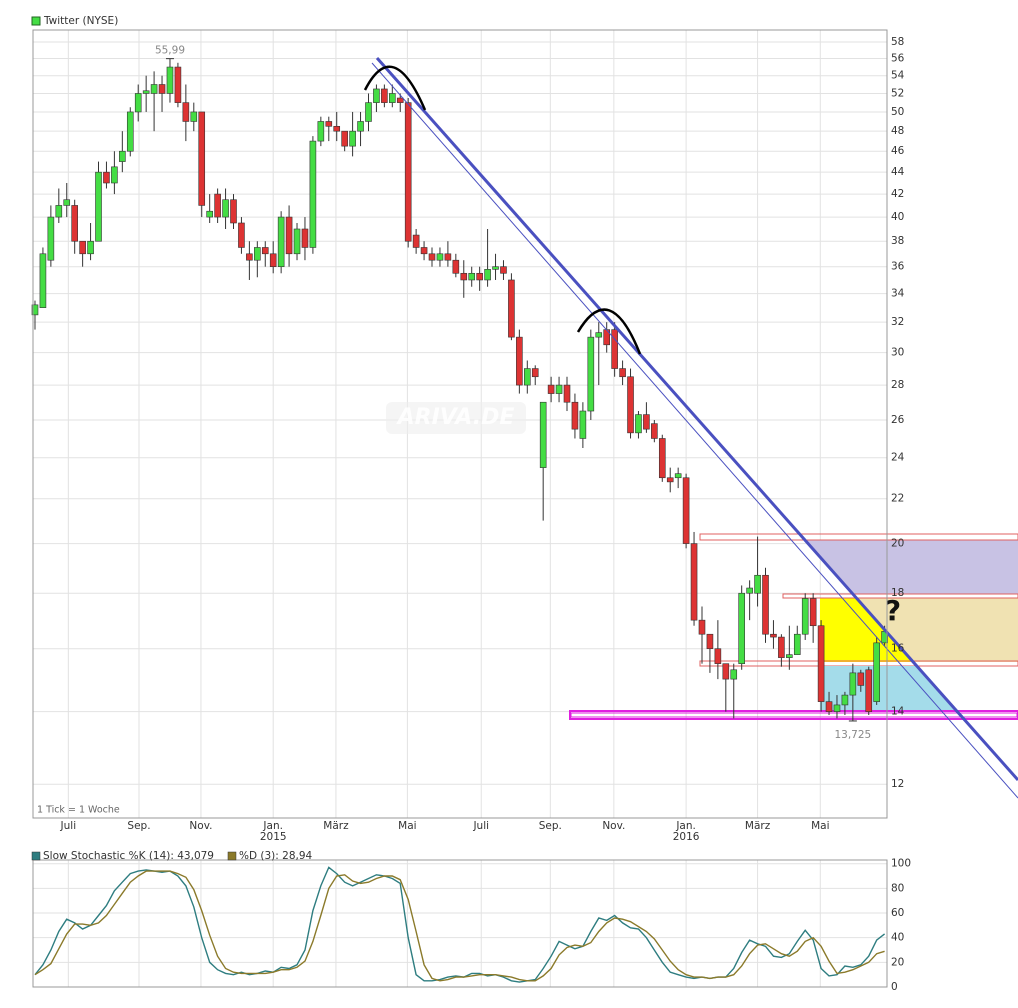 This screenshot has width=1018, height=1008. What do you see at coordinates (820, 826) in the screenshot?
I see `x-tick-label: Mai` at bounding box center [820, 826].